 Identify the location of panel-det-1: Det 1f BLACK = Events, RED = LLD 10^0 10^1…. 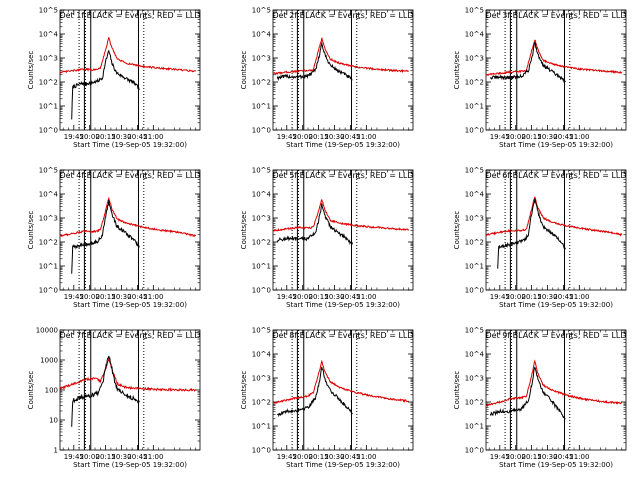
(114, 78).